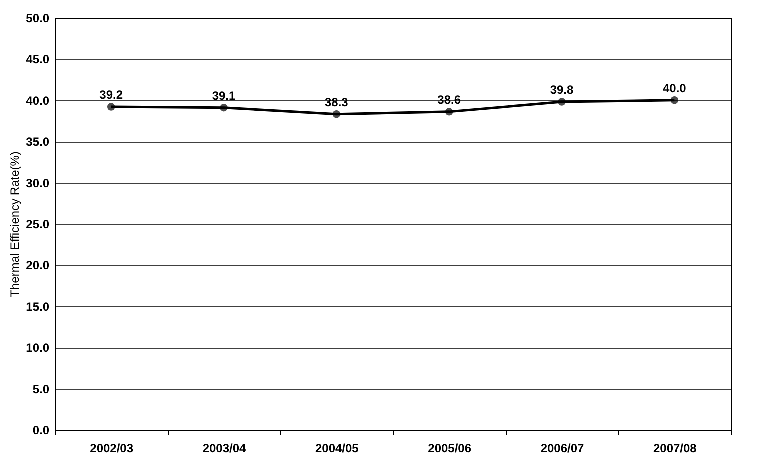 The width and height of the screenshot is (764, 474). What do you see at coordinates (41, 431) in the screenshot?
I see `y-tick-label: 0.0` at bounding box center [41, 431].